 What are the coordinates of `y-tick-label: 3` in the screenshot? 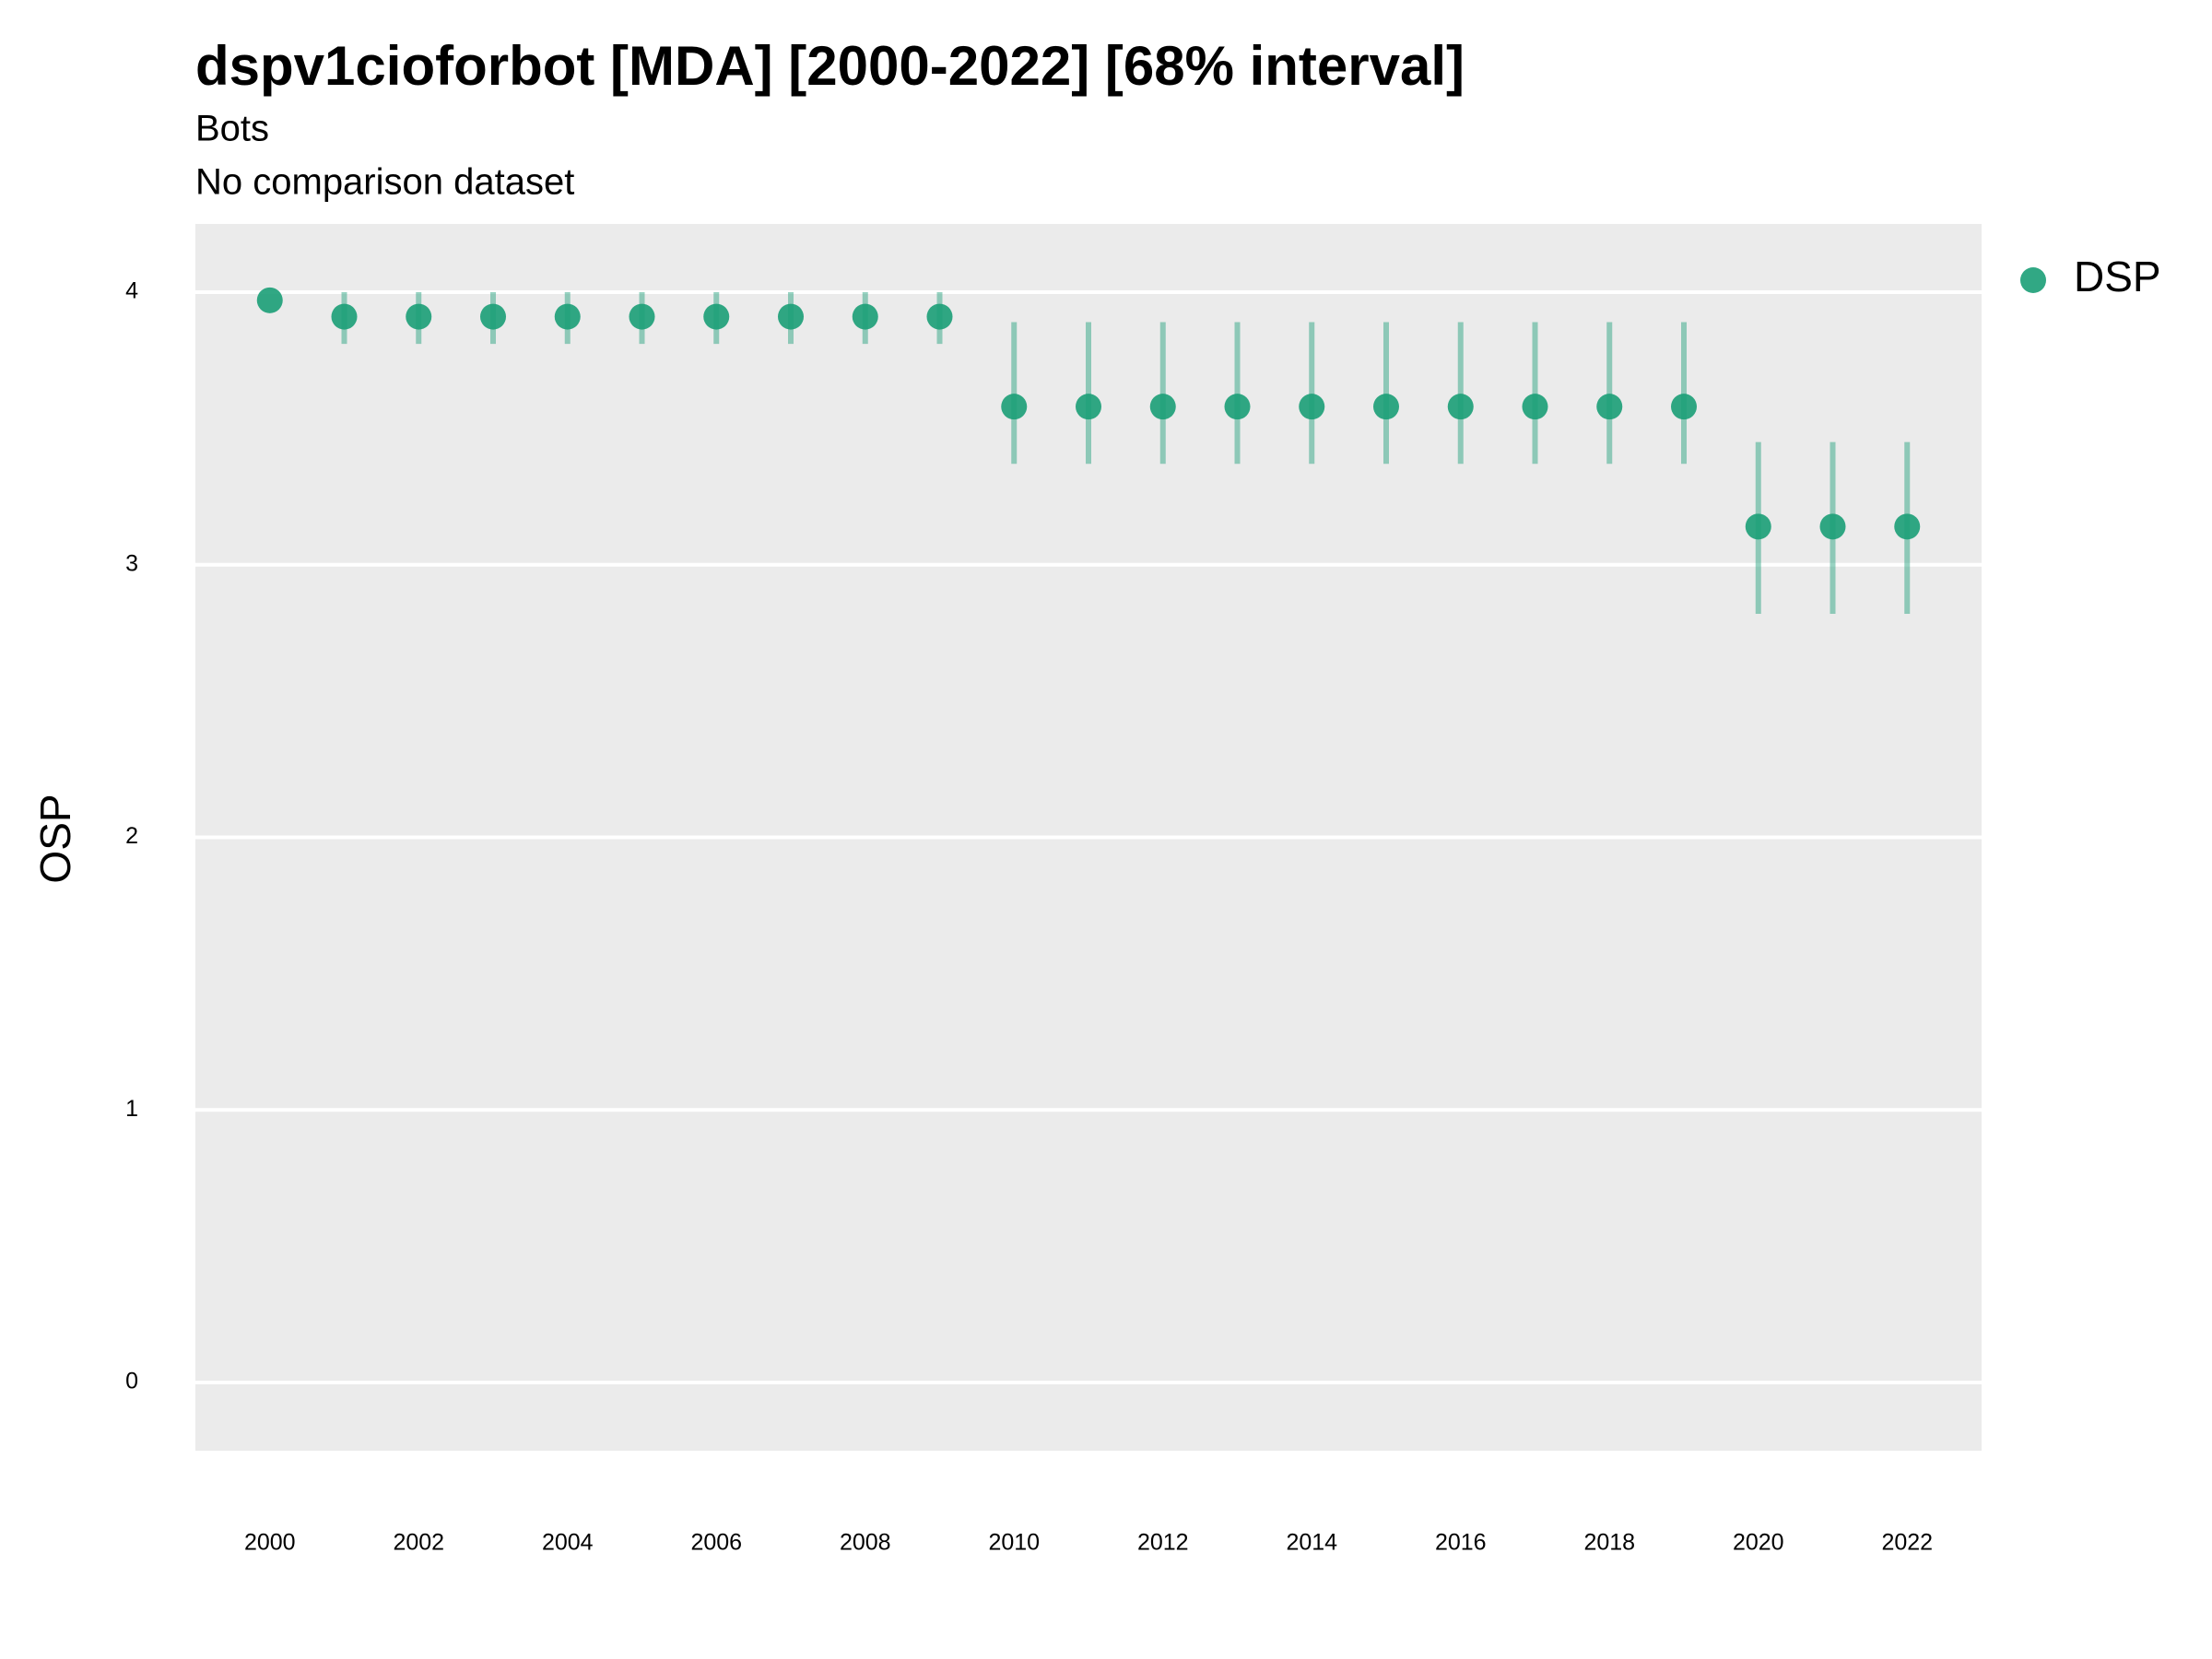 It's located at (131, 563).